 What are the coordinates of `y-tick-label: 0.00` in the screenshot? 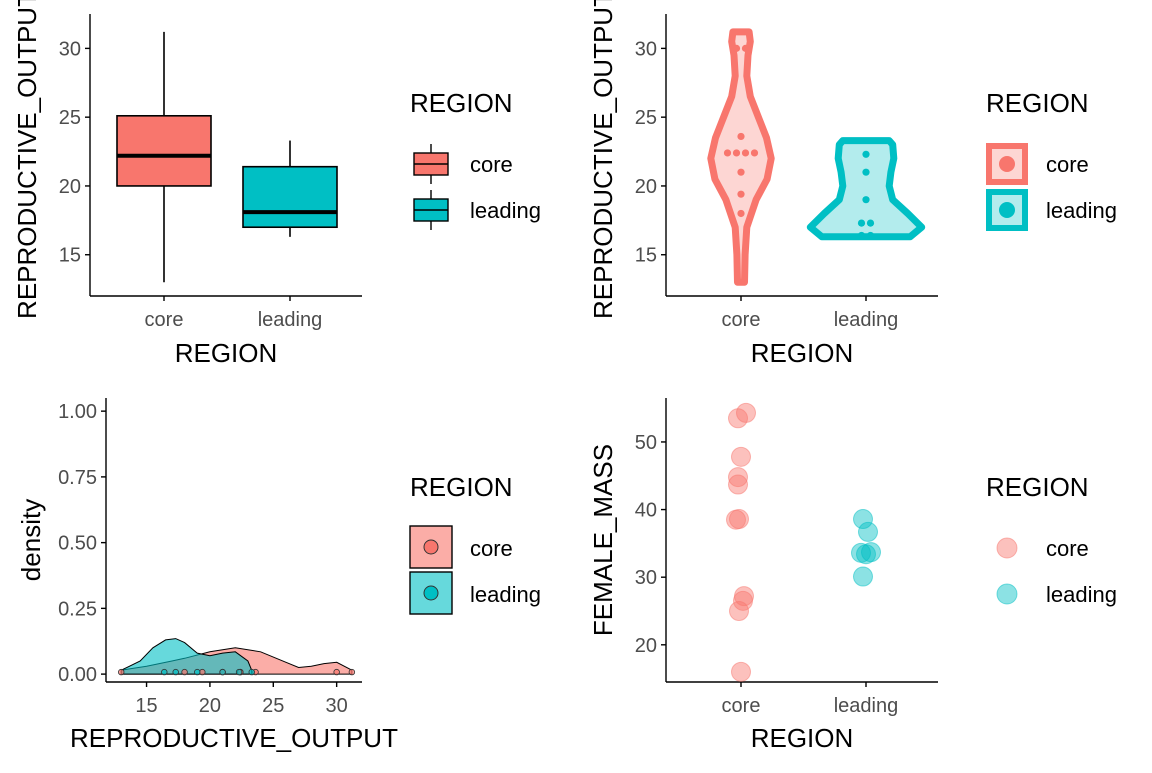 It's located at (77, 675).